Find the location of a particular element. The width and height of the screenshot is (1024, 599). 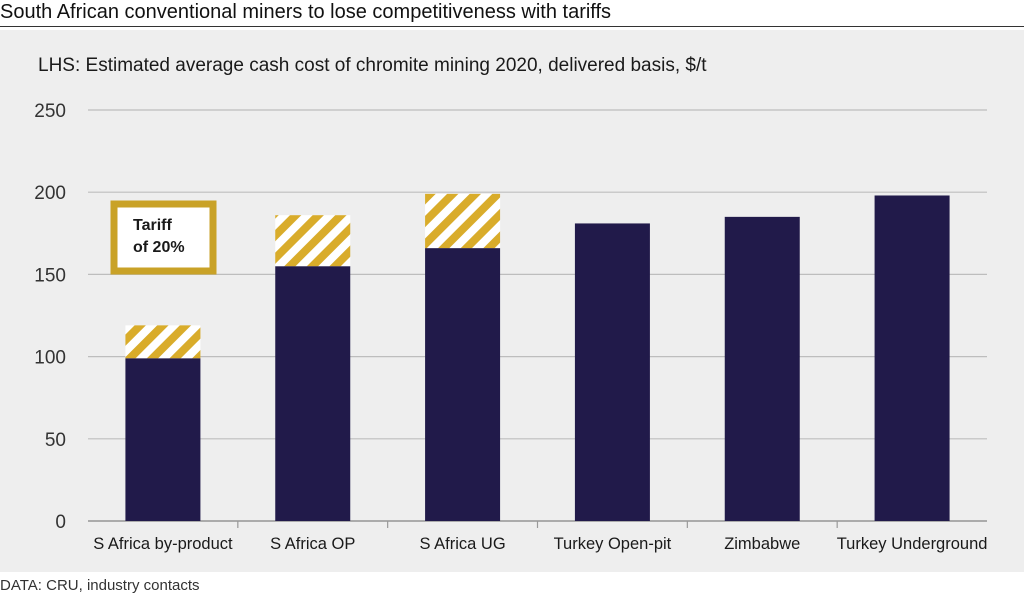

y-tick-label: 150 is located at coordinates (50, 275).